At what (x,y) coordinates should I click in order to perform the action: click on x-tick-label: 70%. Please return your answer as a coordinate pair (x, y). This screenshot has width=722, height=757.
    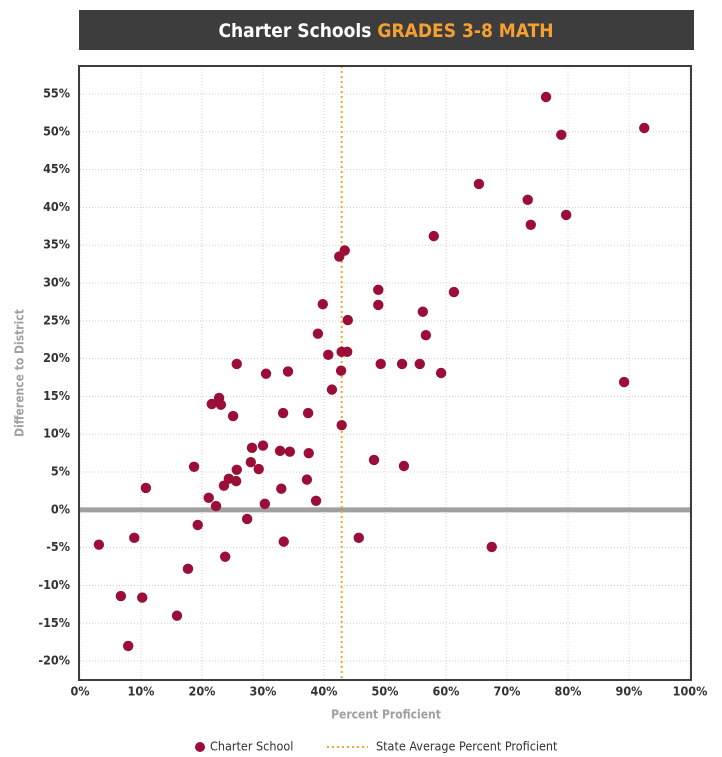
    Looking at the image, I should click on (507, 691).